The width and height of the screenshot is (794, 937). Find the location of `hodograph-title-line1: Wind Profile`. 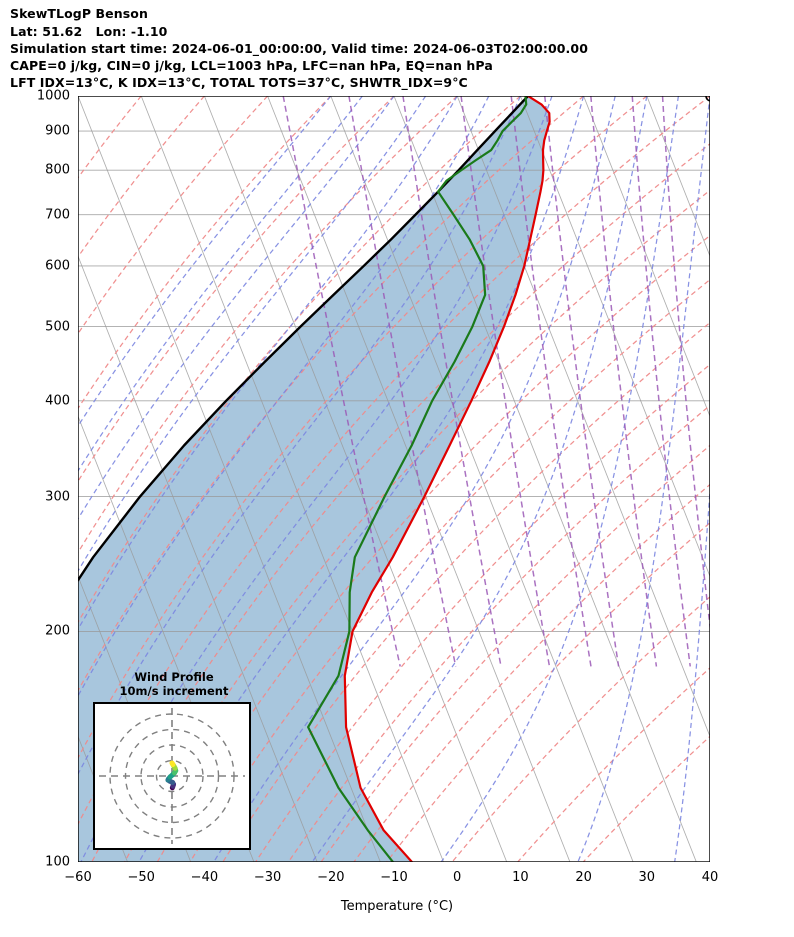

hodograph-title-line1: Wind Profile is located at coordinates (174, 677).